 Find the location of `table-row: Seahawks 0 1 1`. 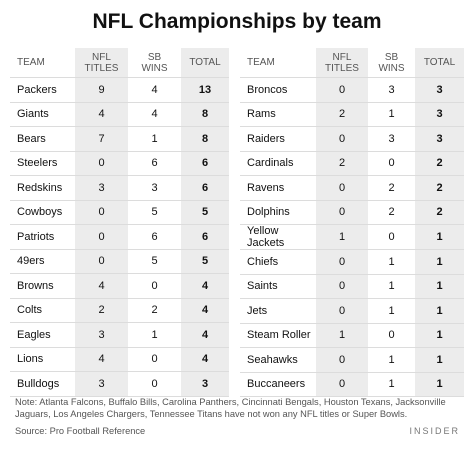

table-row: Seahawks 0 1 1 is located at coordinates (352, 360).